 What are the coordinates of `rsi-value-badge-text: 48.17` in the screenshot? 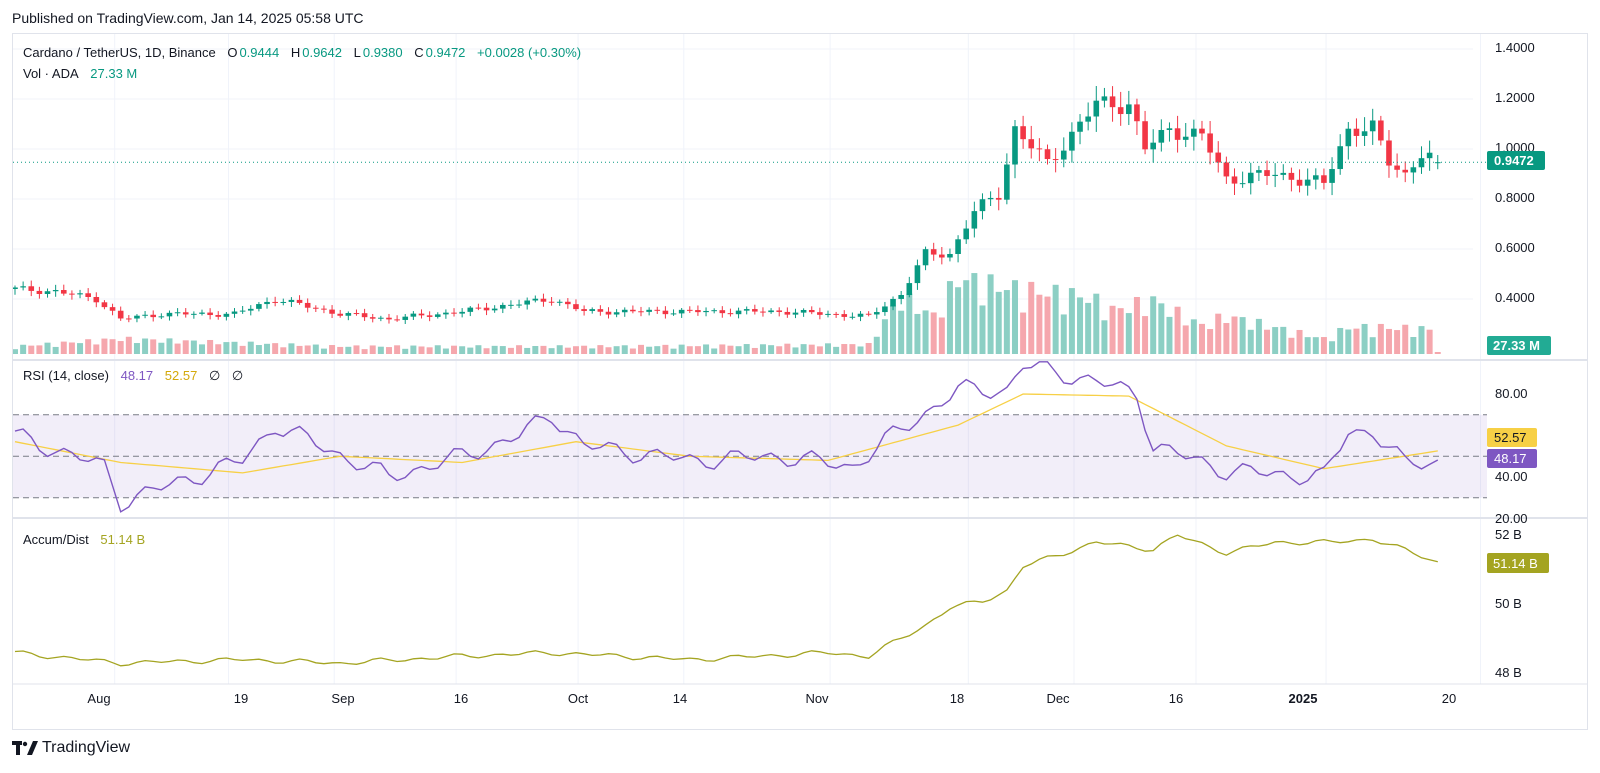 It's located at (1510, 458).